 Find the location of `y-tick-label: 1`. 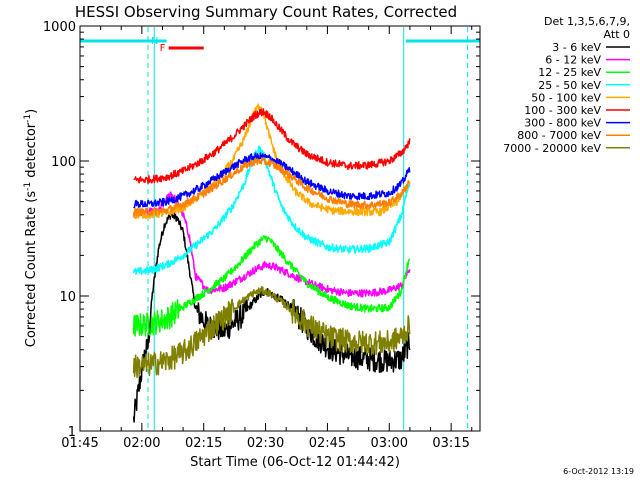

y-tick-label: 1 is located at coordinates (72, 432).